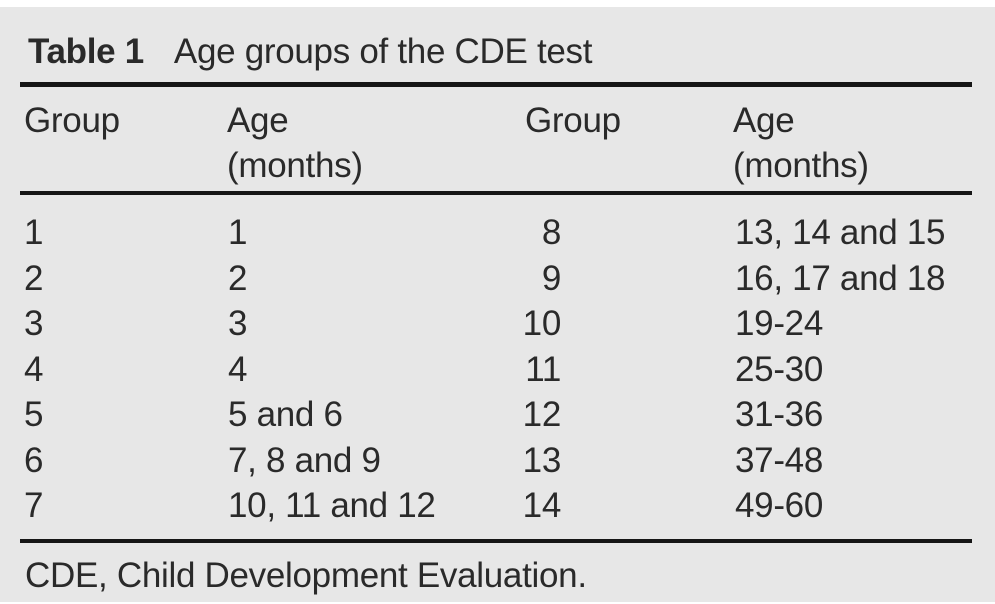  What do you see at coordinates (86, 51) in the screenshot?
I see `table-number: Table 1` at bounding box center [86, 51].